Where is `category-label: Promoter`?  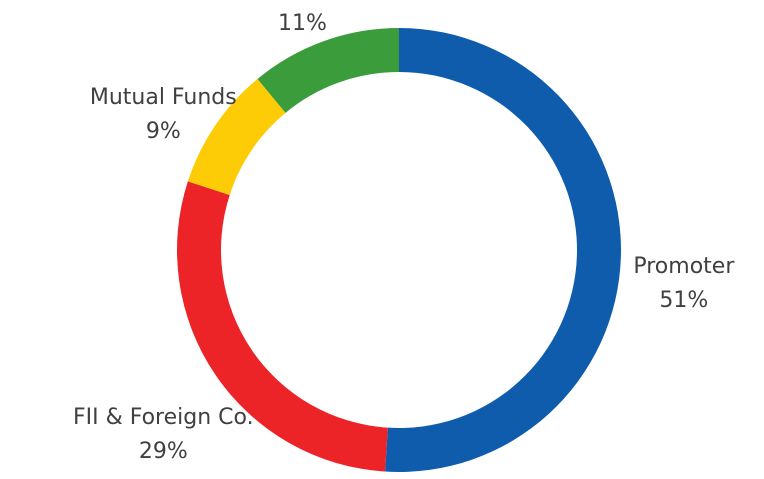 category-label: Promoter is located at coordinates (684, 266).